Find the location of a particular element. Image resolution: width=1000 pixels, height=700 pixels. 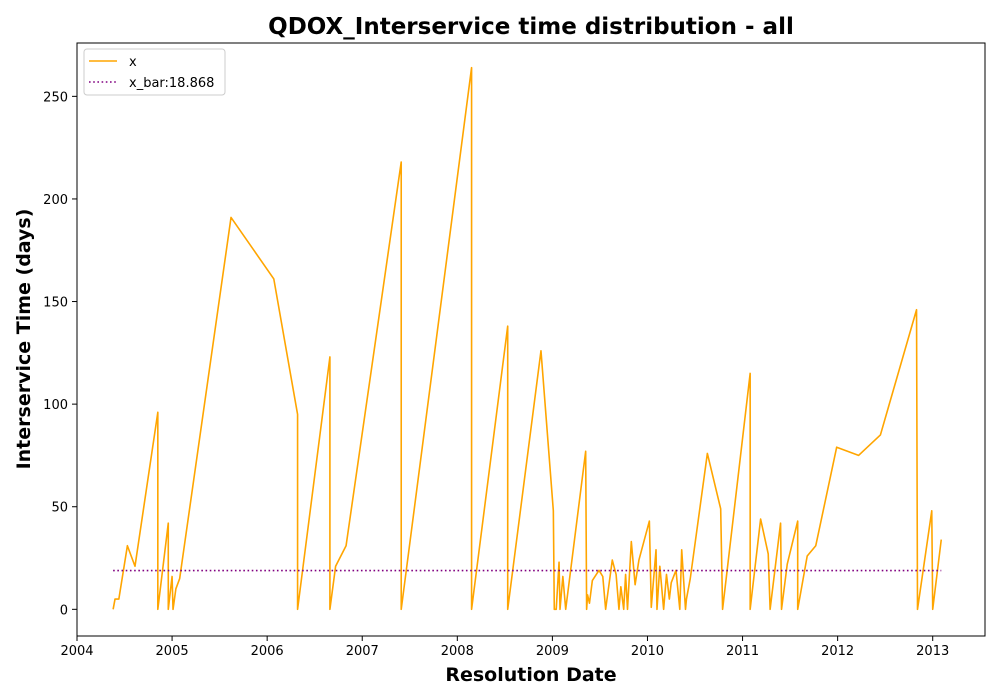

x-tick-label: 2009 is located at coordinates (552, 651).